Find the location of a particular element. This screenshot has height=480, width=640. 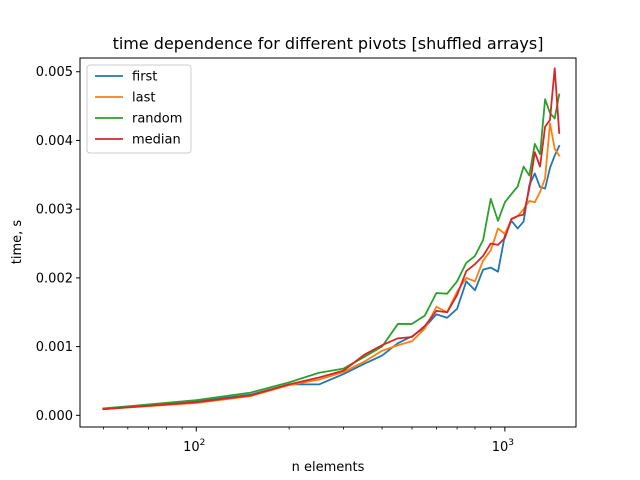

legend-label-median: median is located at coordinates (156, 140).